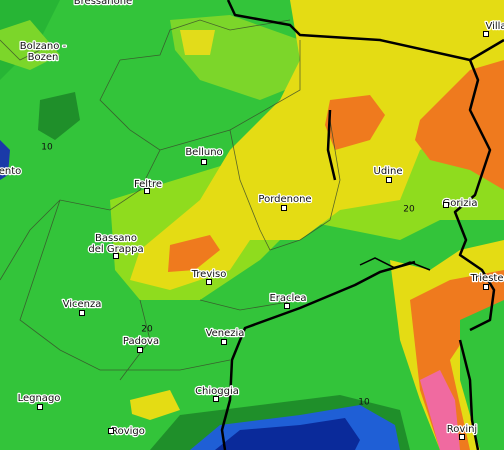 The width and height of the screenshot is (504, 450). Describe the element at coordinates (43, 57) in the screenshot. I see `city-label: Bozen` at that location.